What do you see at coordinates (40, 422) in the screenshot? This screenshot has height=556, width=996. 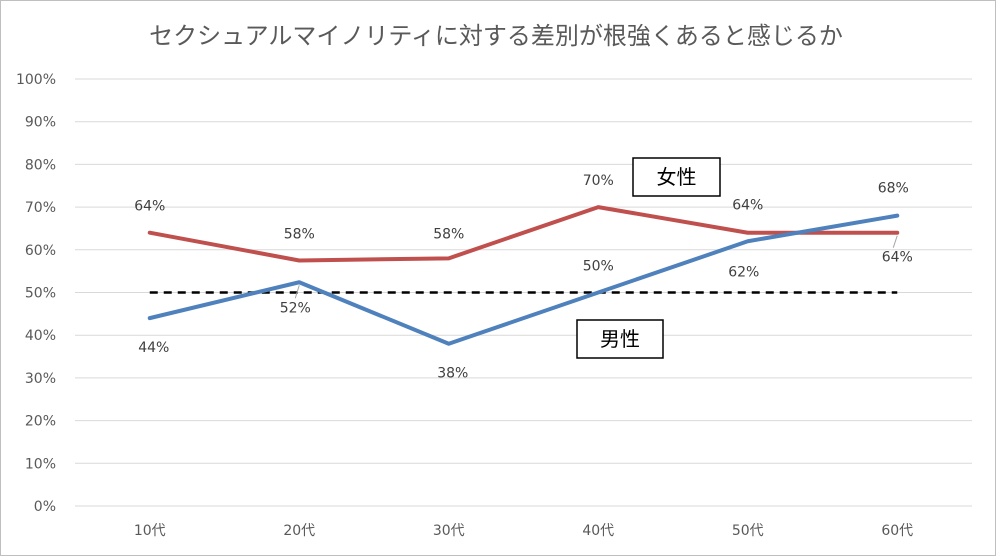 I see `y-tick-label: 20%` at bounding box center [40, 422].